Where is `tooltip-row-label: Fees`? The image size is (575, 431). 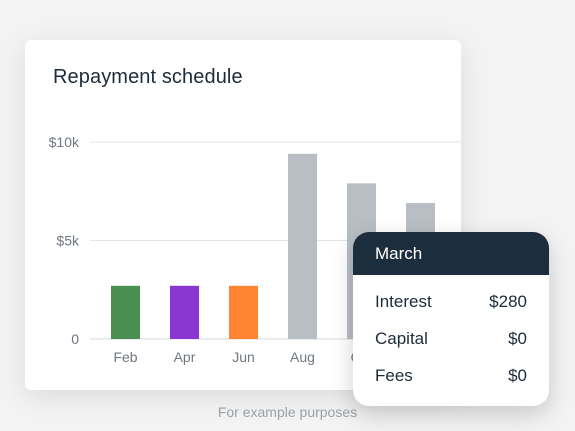
tooltip-row-label: Fees is located at coordinates (394, 375).